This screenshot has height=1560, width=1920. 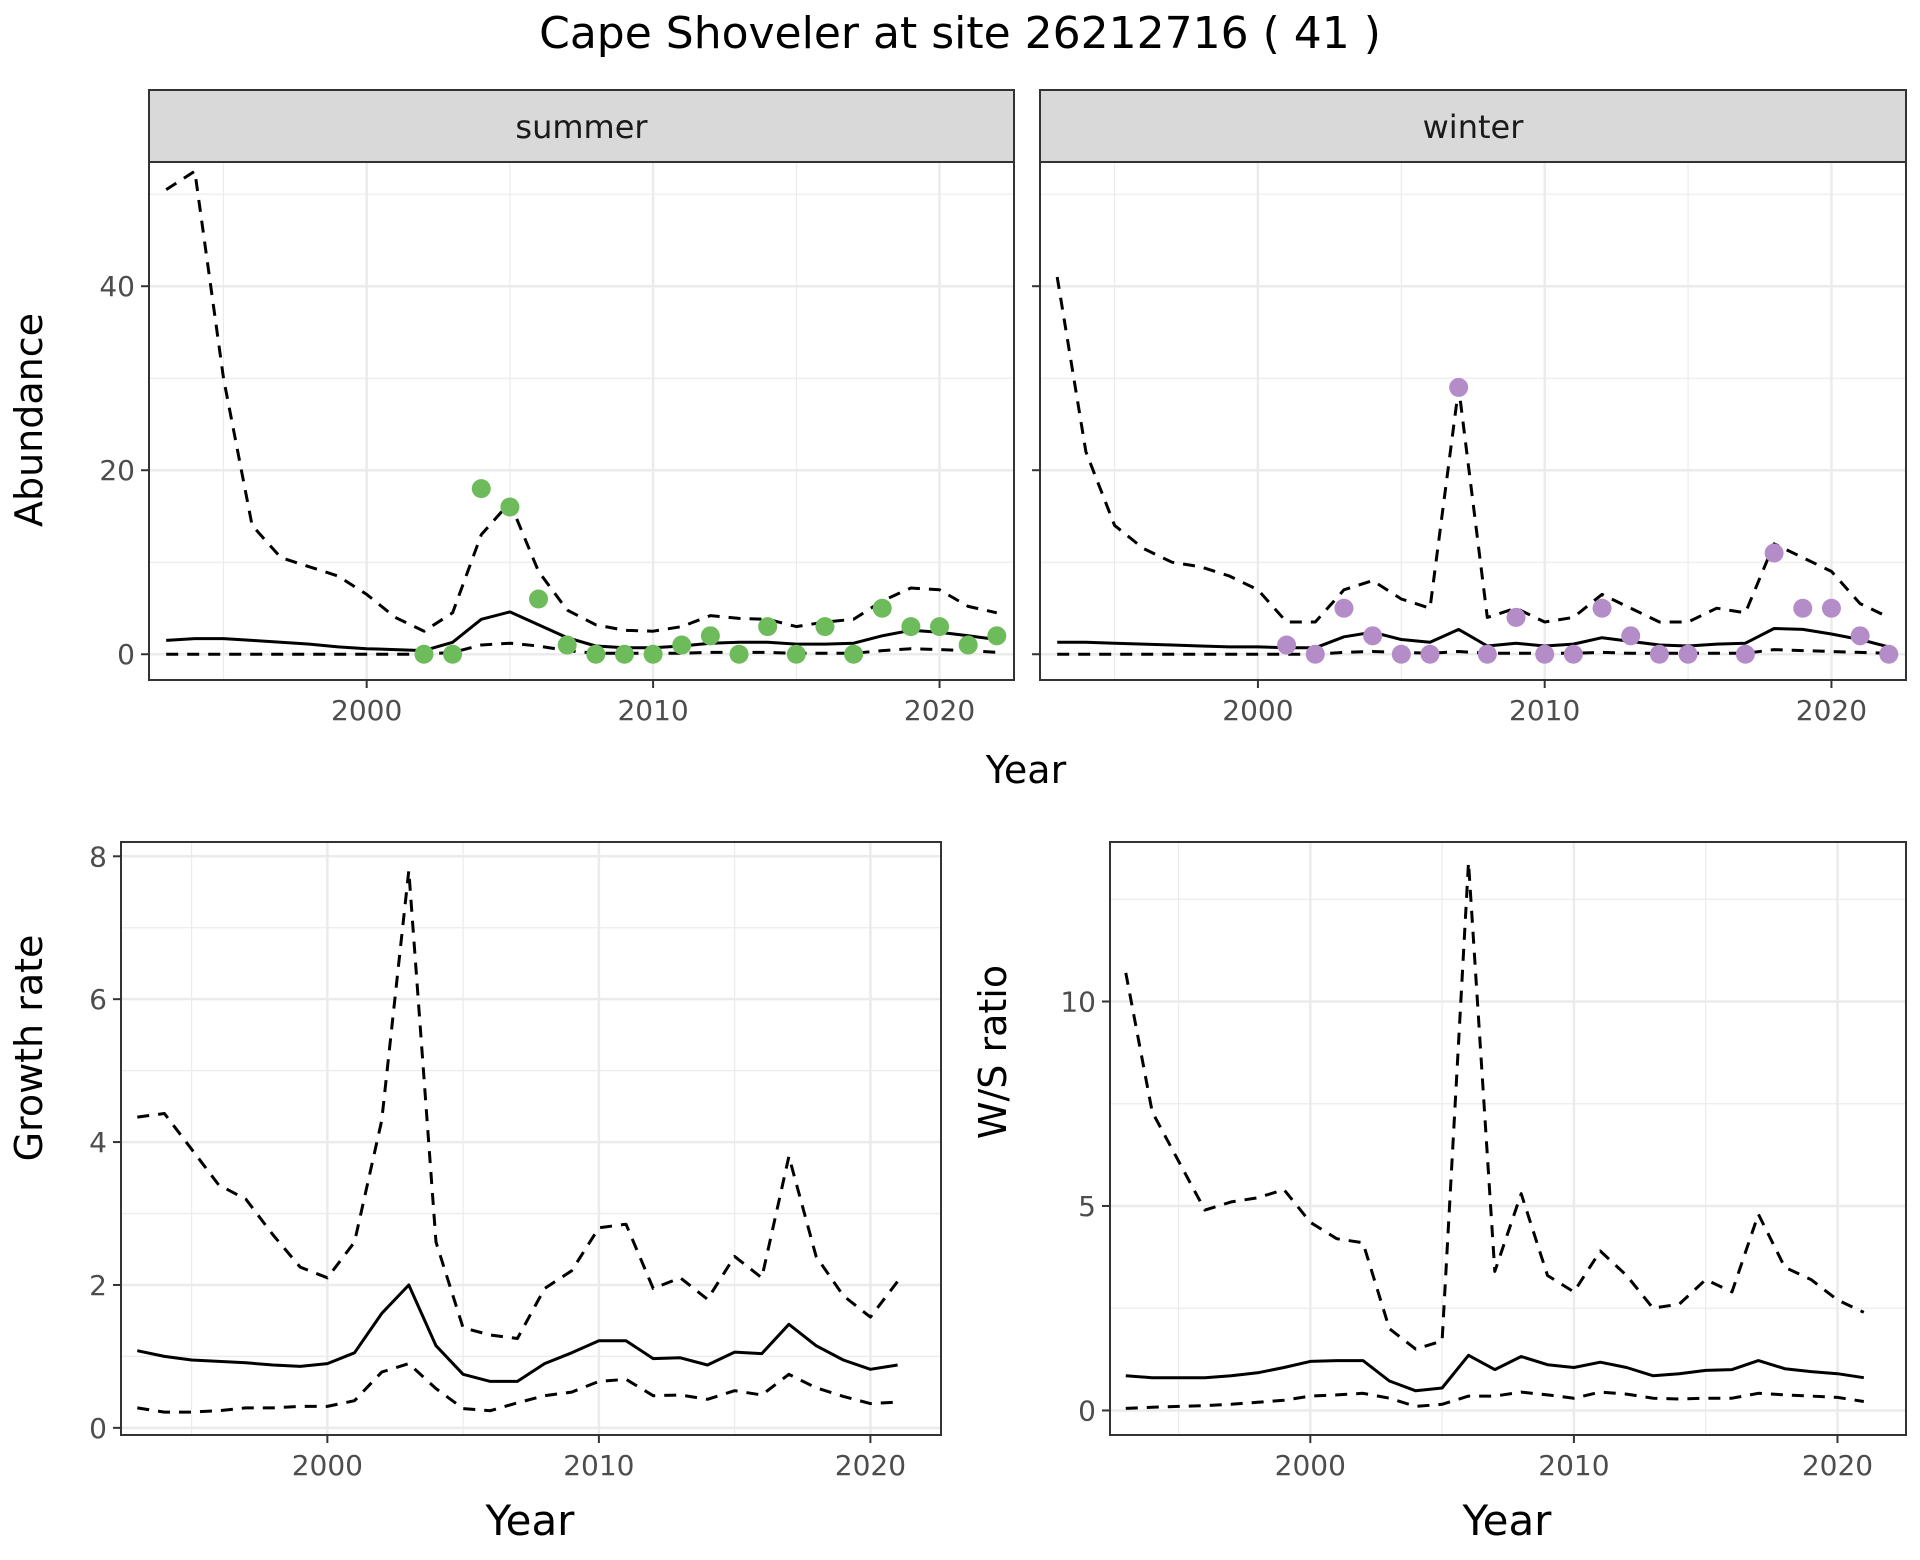 I want to click on ws-ratio-y-axis-label: W/S ratio, so click(x=993, y=1052).